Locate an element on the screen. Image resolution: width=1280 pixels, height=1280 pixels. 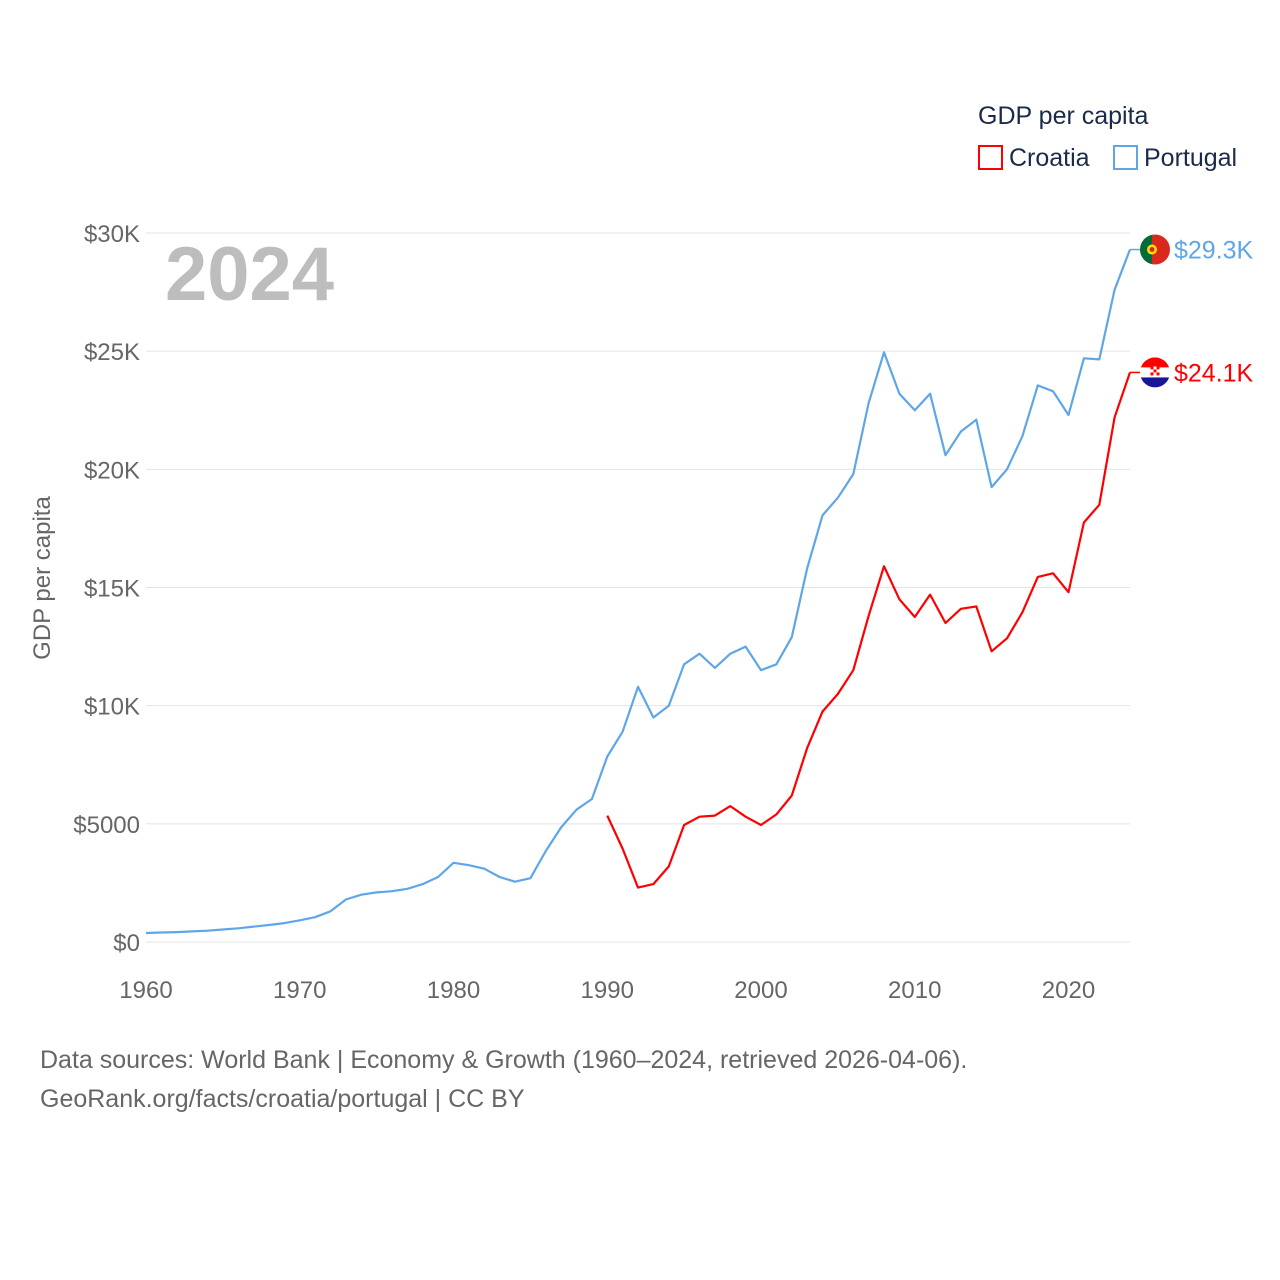
legend-label-croatia: Croatia is located at coordinates (1049, 158).